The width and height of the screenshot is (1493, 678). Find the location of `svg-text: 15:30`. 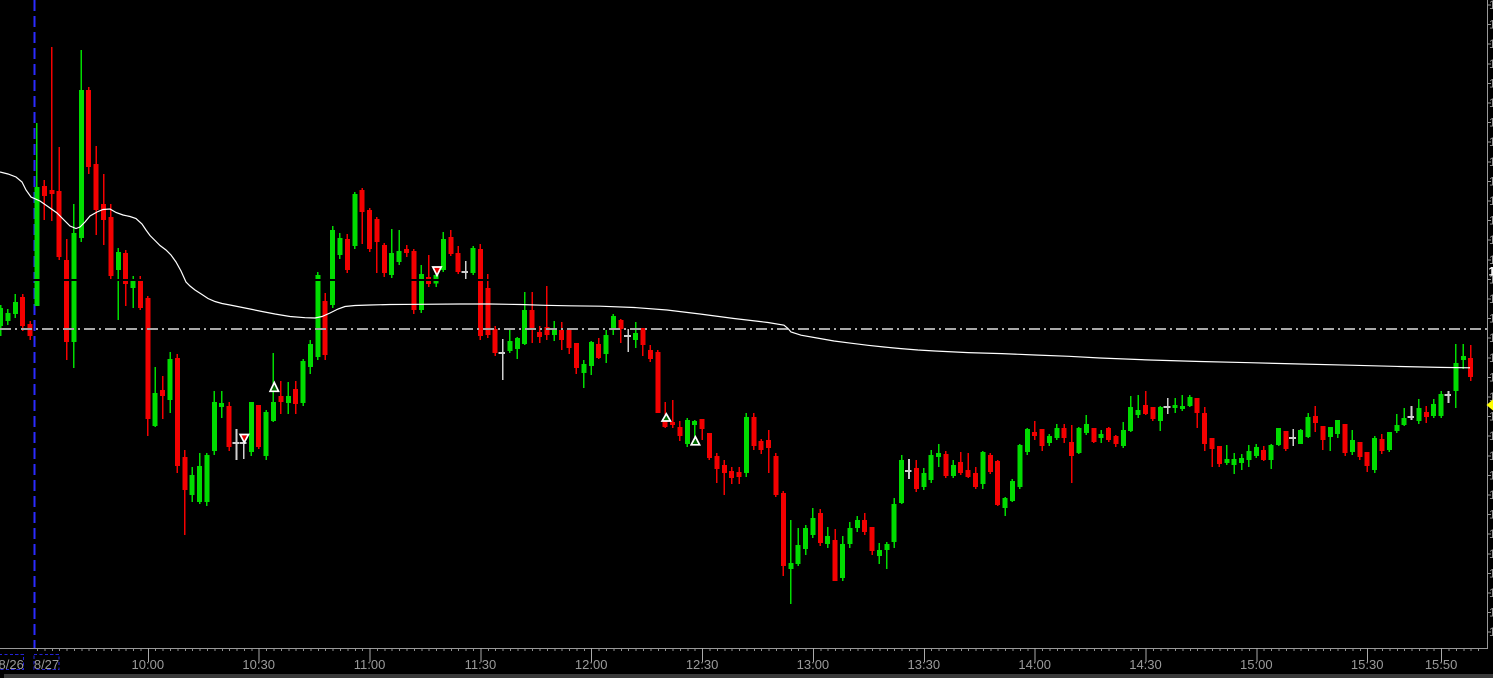

svg-text: 15:30 is located at coordinates (1367, 664).